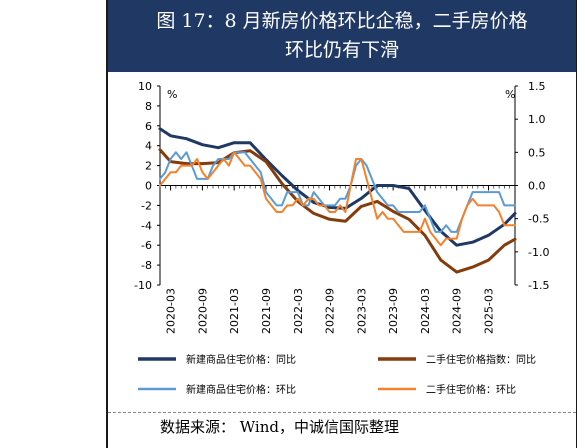  What do you see at coordinates (146, 265) in the screenshot?
I see `left-axis-tick-label: -8` at bounding box center [146, 265].